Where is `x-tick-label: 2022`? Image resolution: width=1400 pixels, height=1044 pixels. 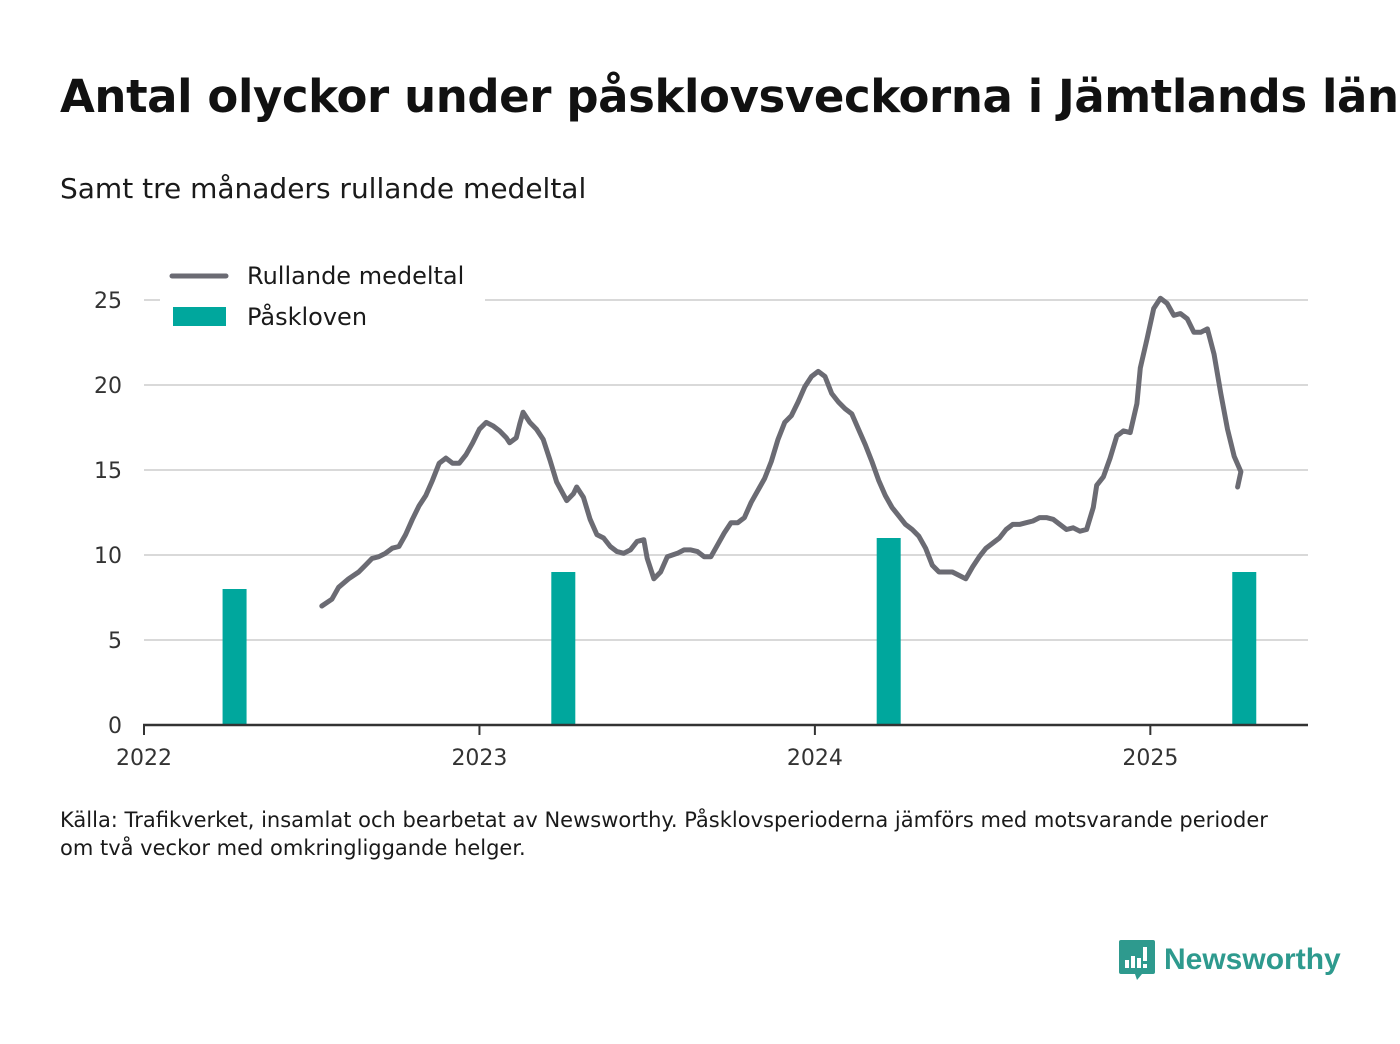 x-tick-label: 2022 is located at coordinates (144, 758).